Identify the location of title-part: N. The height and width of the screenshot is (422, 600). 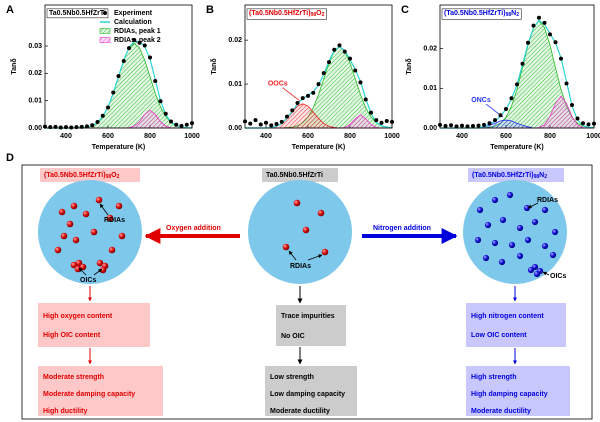
(513, 13).